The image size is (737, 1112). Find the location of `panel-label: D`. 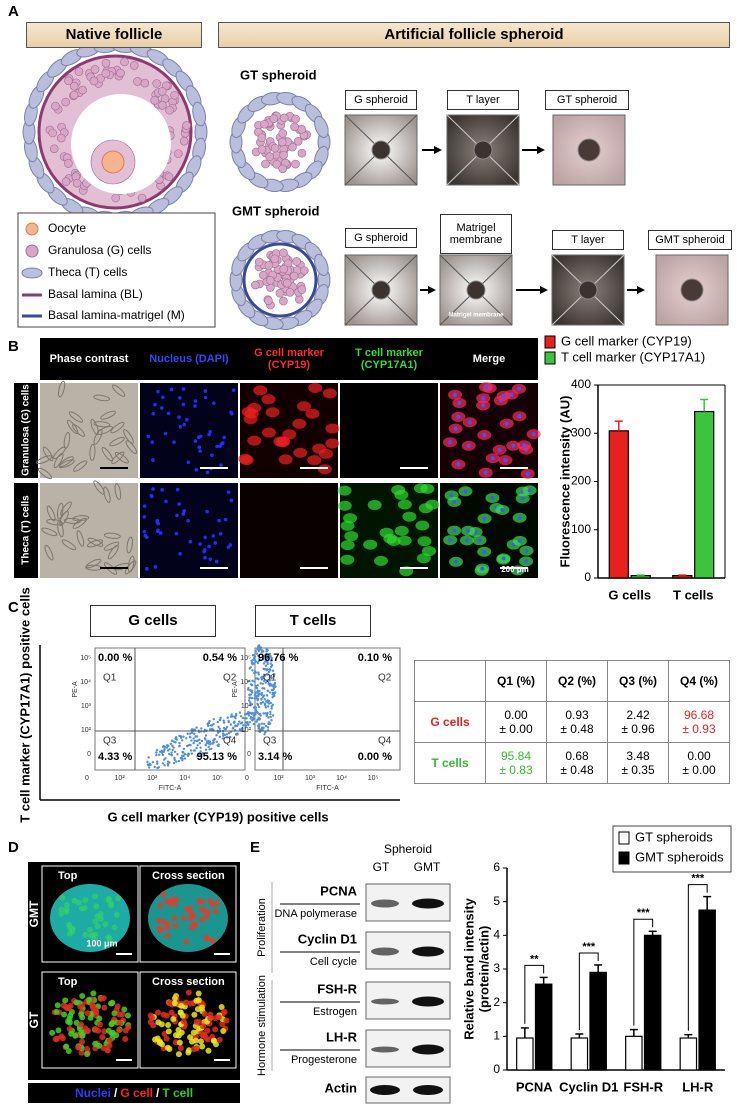

panel-label: D is located at coordinates (13, 847).